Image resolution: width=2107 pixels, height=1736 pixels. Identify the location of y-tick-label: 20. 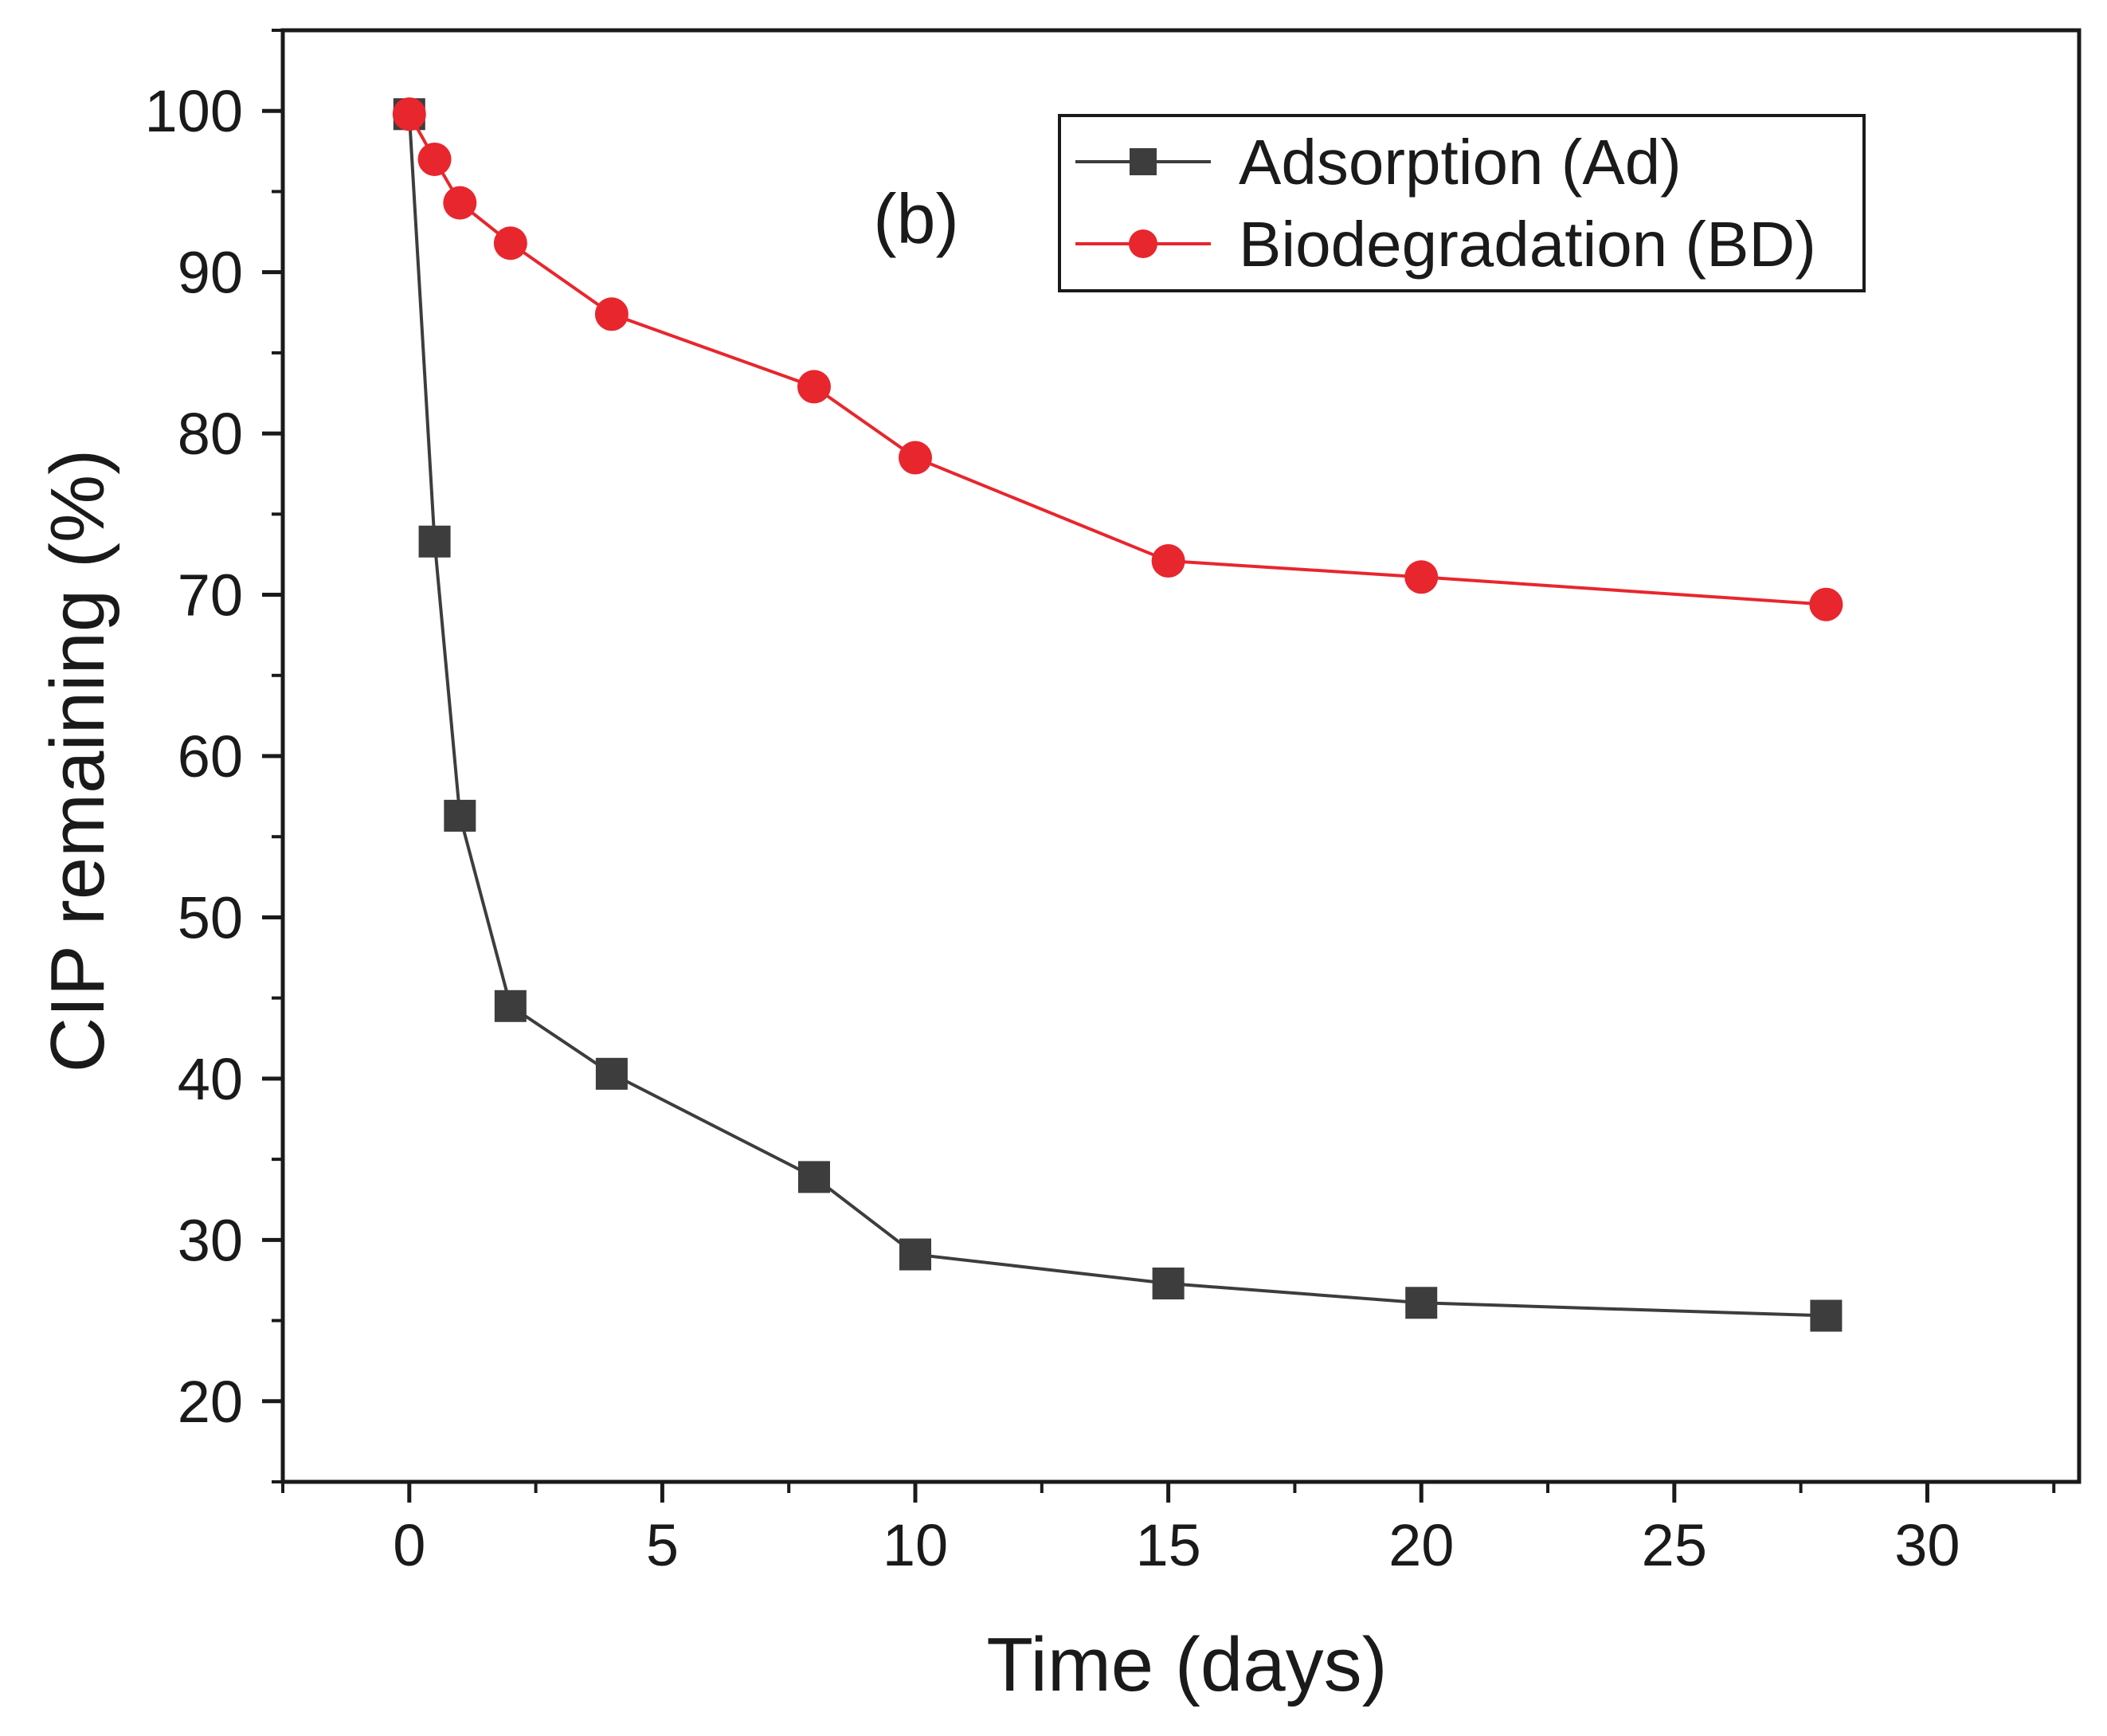
(210, 1402).